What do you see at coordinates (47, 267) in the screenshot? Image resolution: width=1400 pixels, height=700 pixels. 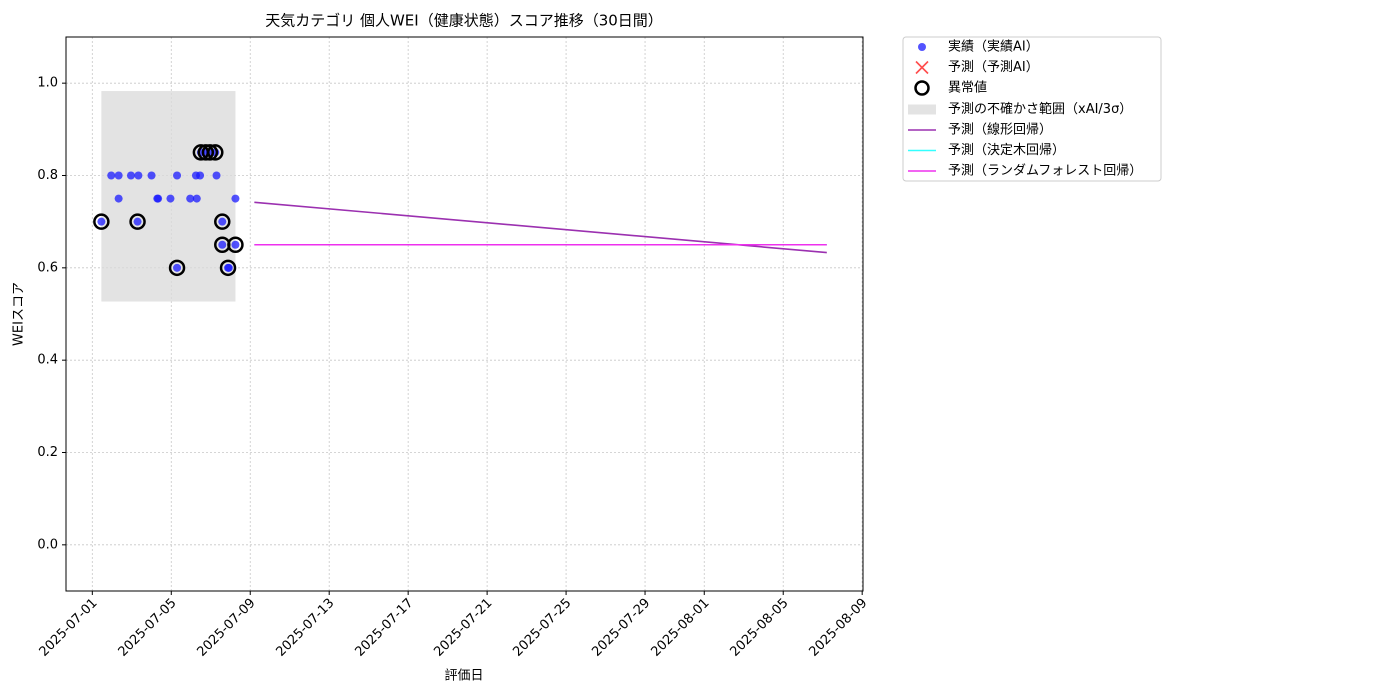 I see `y-tick-label: 0.6` at bounding box center [47, 267].